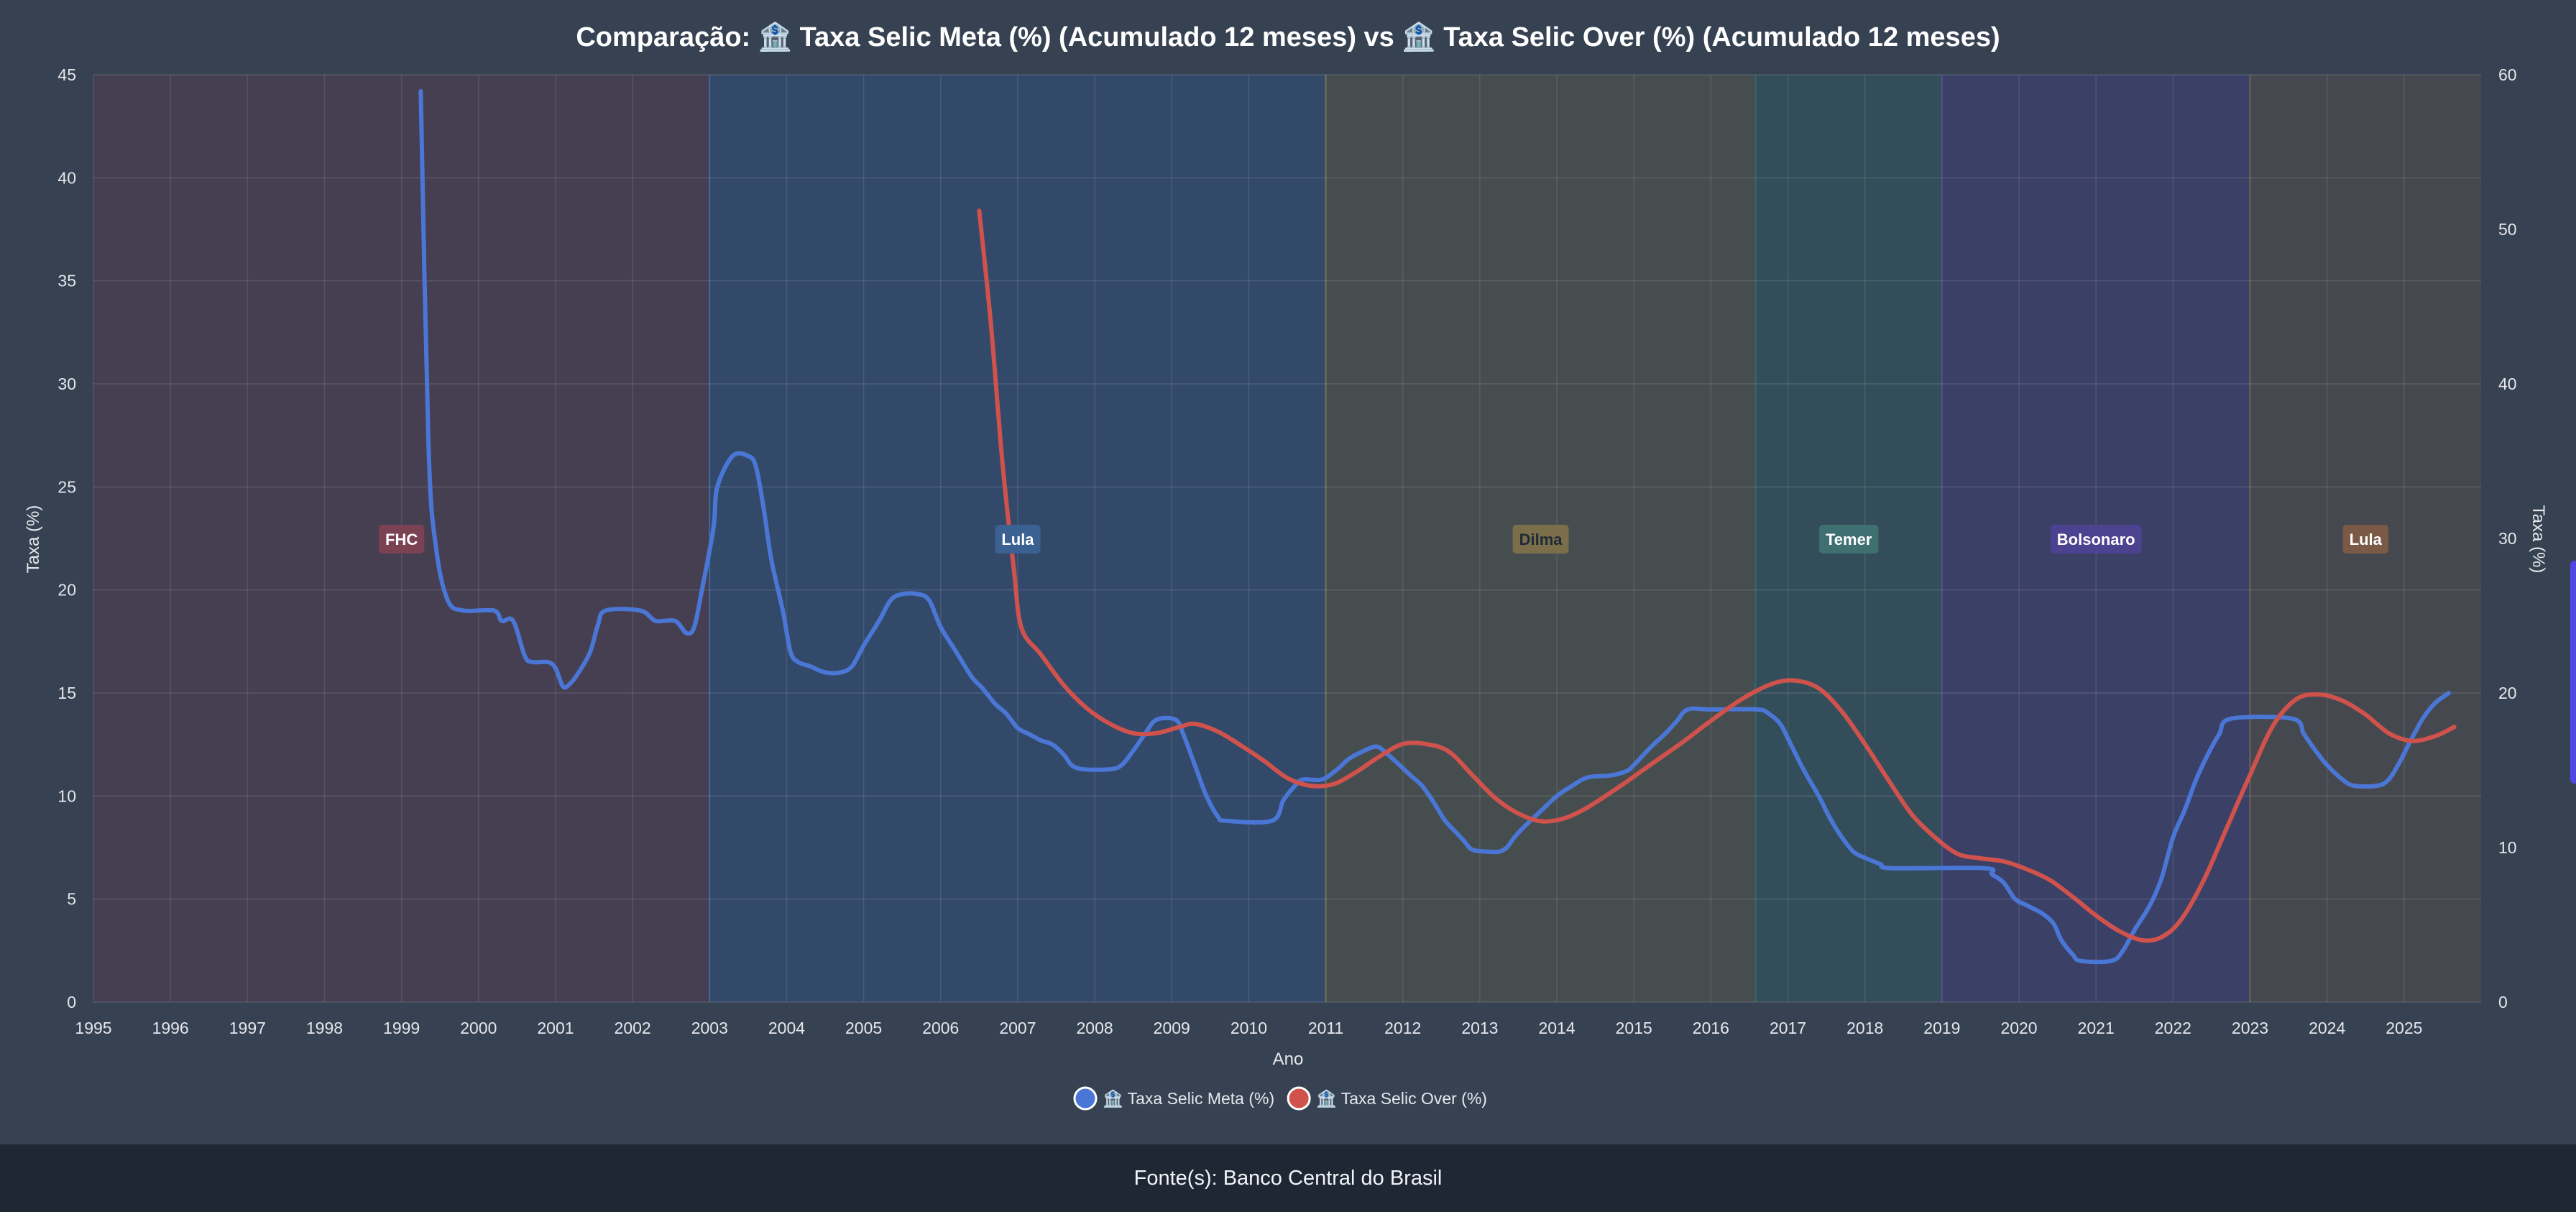 Image resolution: width=2576 pixels, height=1212 pixels. I want to click on x-tick-label: 2015, so click(1634, 1028).